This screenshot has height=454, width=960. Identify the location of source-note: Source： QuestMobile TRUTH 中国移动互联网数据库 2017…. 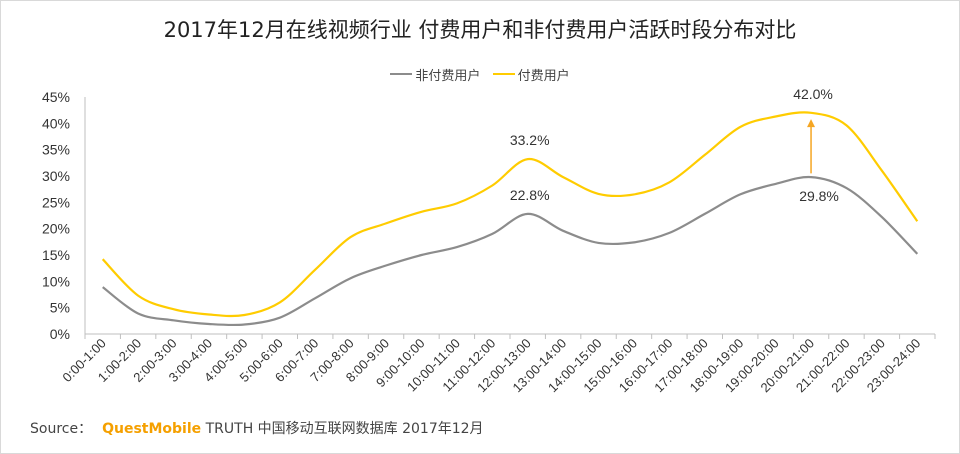
(257, 428).